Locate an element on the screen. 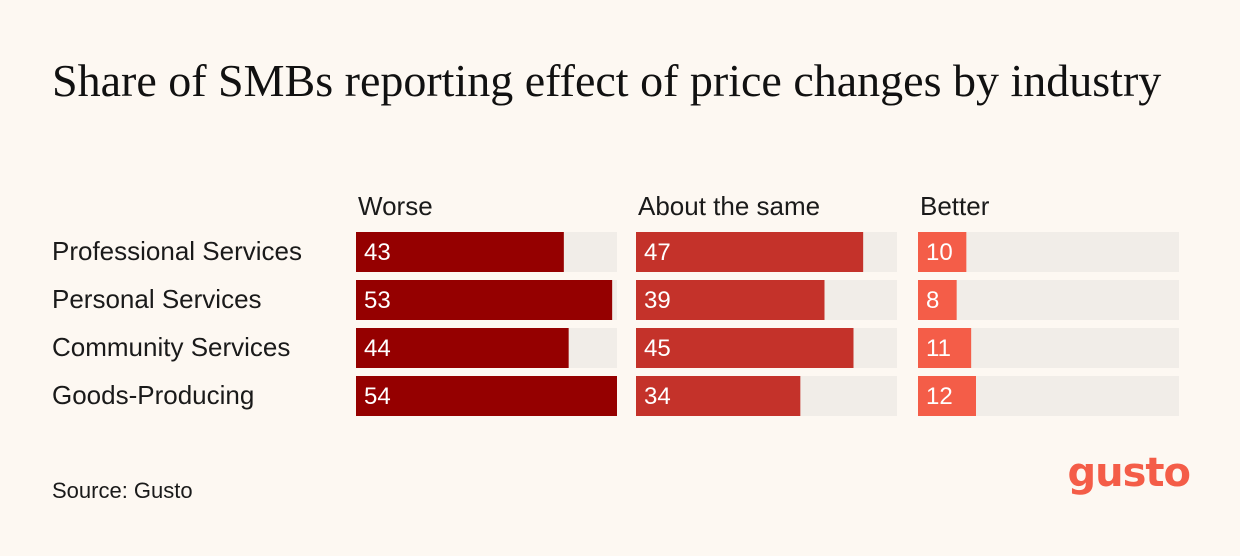  value-label: 43 is located at coordinates (377, 252).